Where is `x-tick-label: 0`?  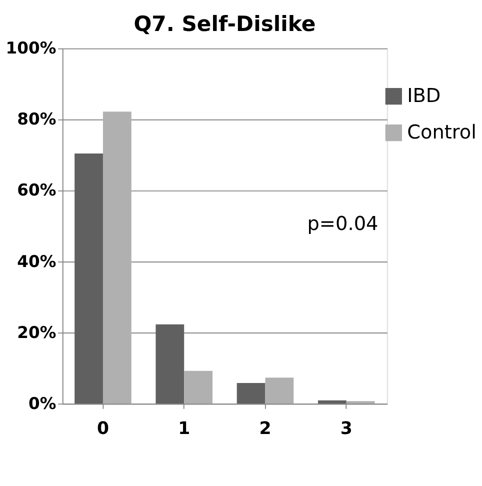 x-tick-label: 0 is located at coordinates (102, 428).